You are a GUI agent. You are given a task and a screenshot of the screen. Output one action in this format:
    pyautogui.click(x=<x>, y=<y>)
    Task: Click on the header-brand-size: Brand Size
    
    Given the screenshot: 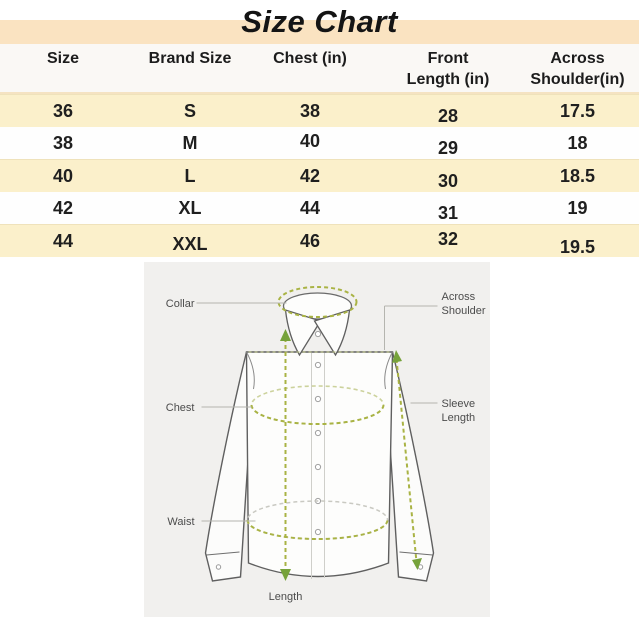 What is the action you would take?
    pyautogui.click(x=190, y=58)
    